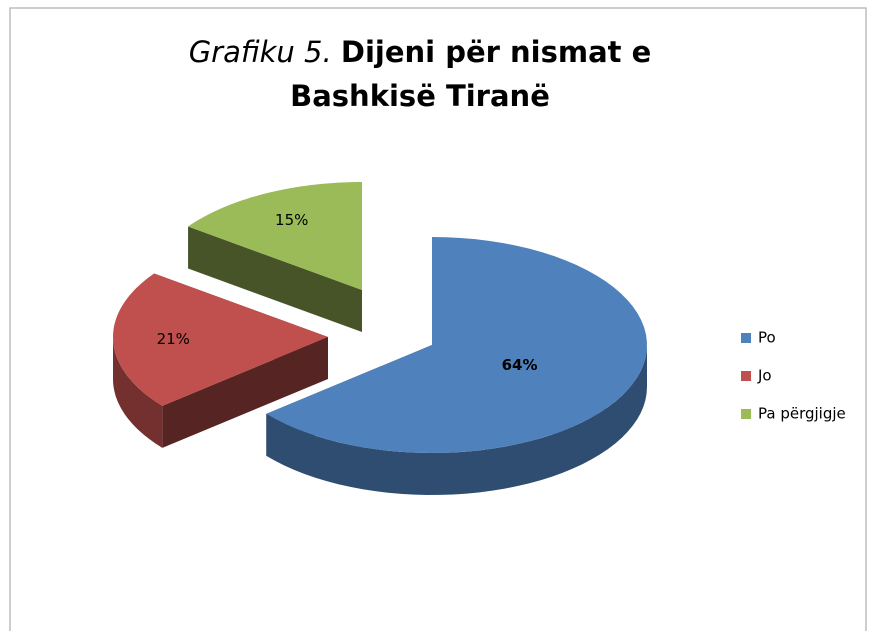 The height and width of the screenshot is (631, 870). What do you see at coordinates (767, 338) in the screenshot?
I see `legend-label: Po` at bounding box center [767, 338].